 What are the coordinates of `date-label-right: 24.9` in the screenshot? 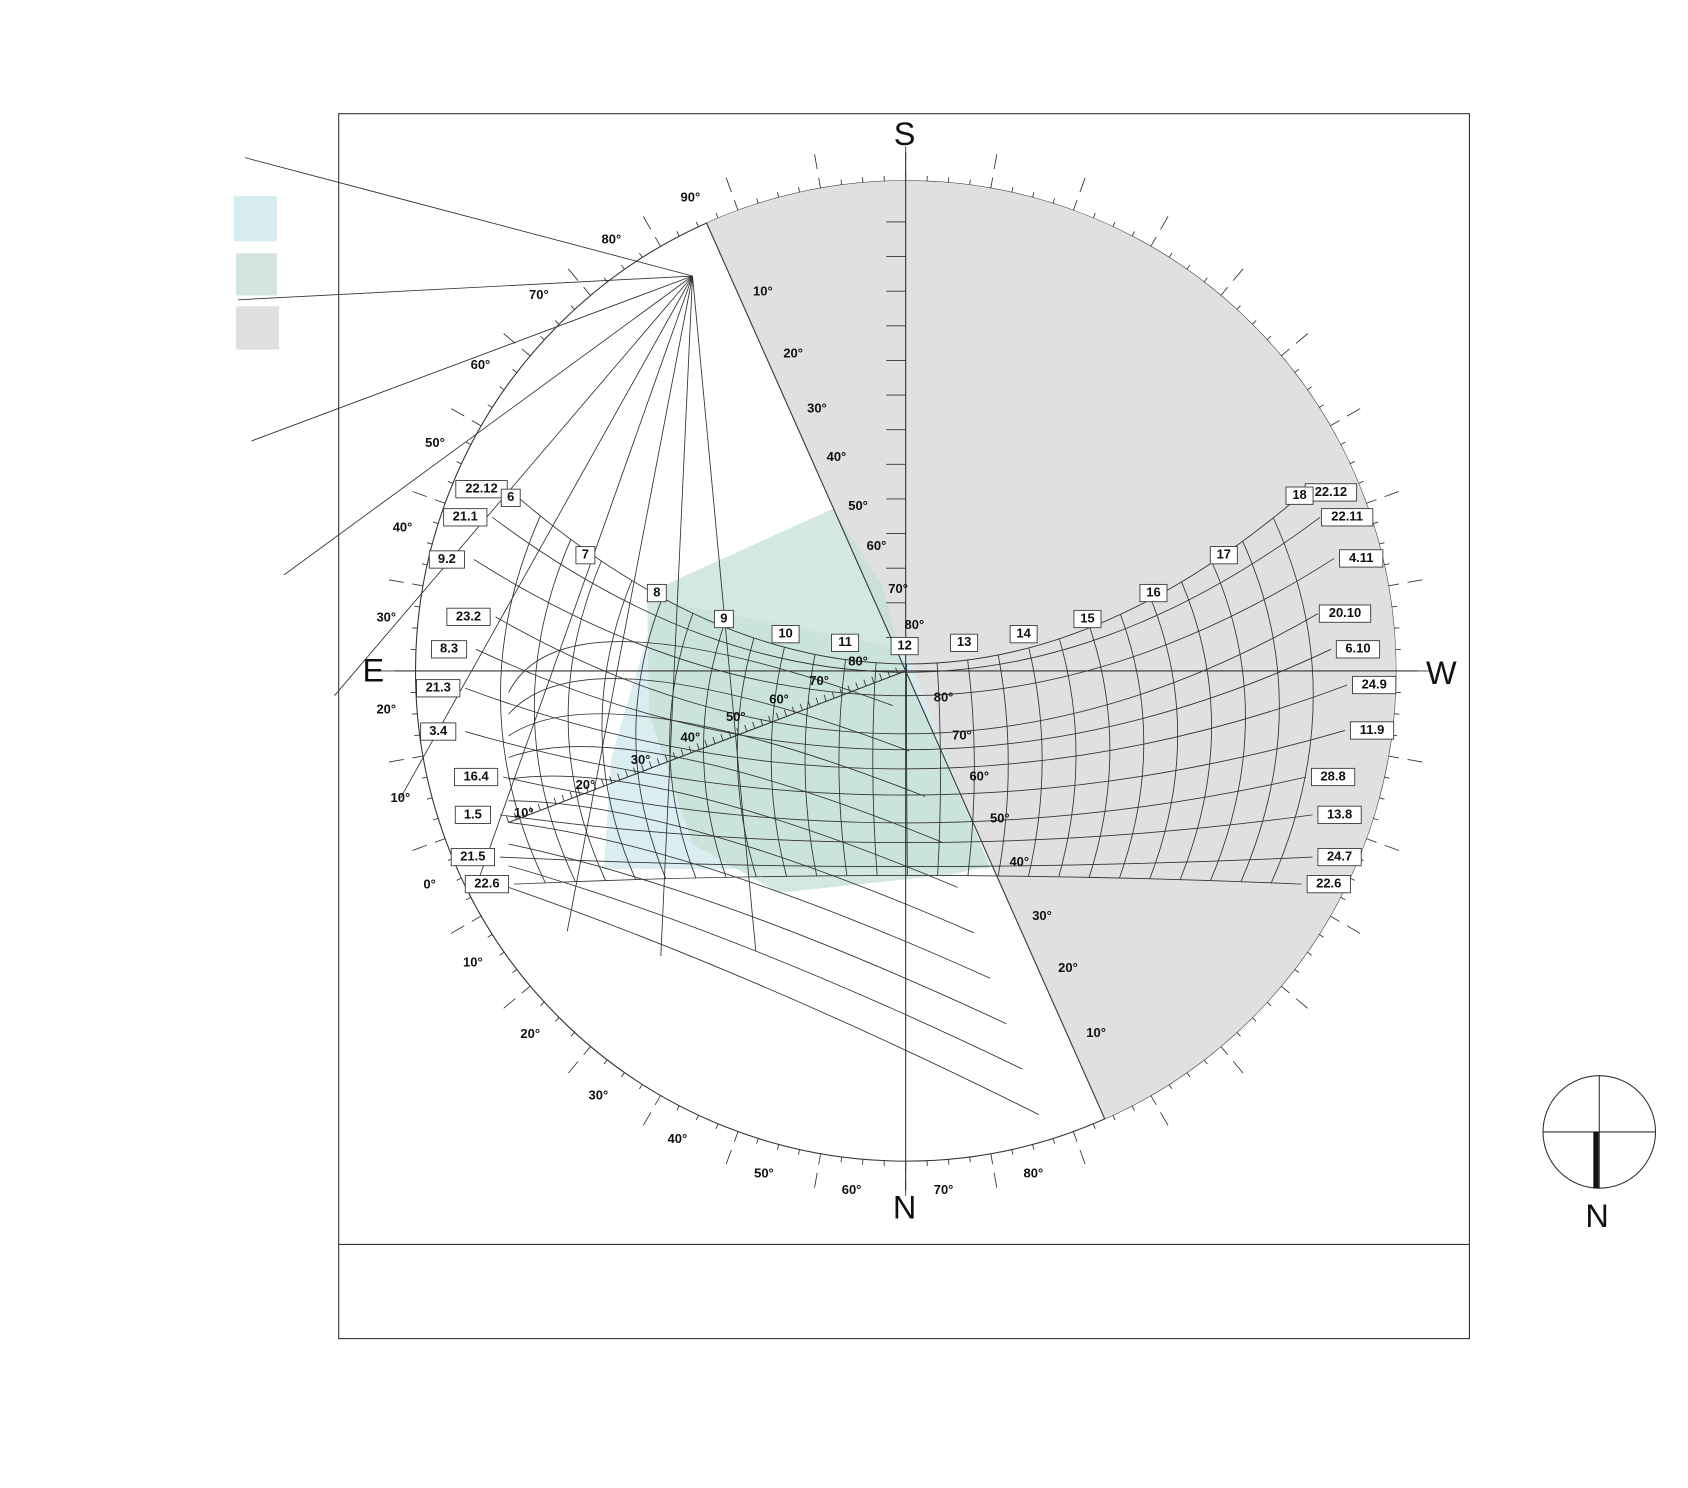 It's located at (1374, 683).